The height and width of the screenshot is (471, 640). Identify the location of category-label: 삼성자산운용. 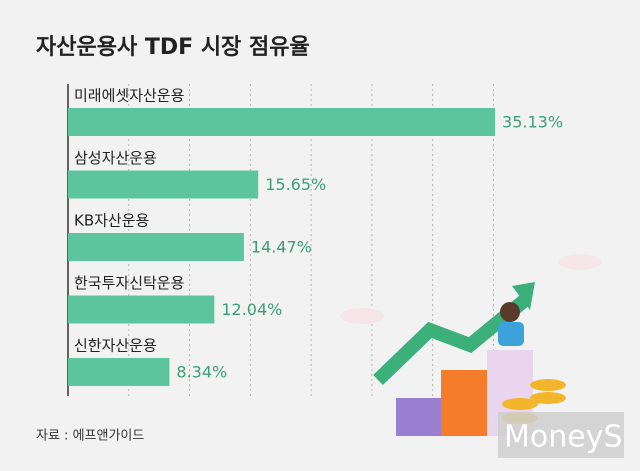
(115, 158).